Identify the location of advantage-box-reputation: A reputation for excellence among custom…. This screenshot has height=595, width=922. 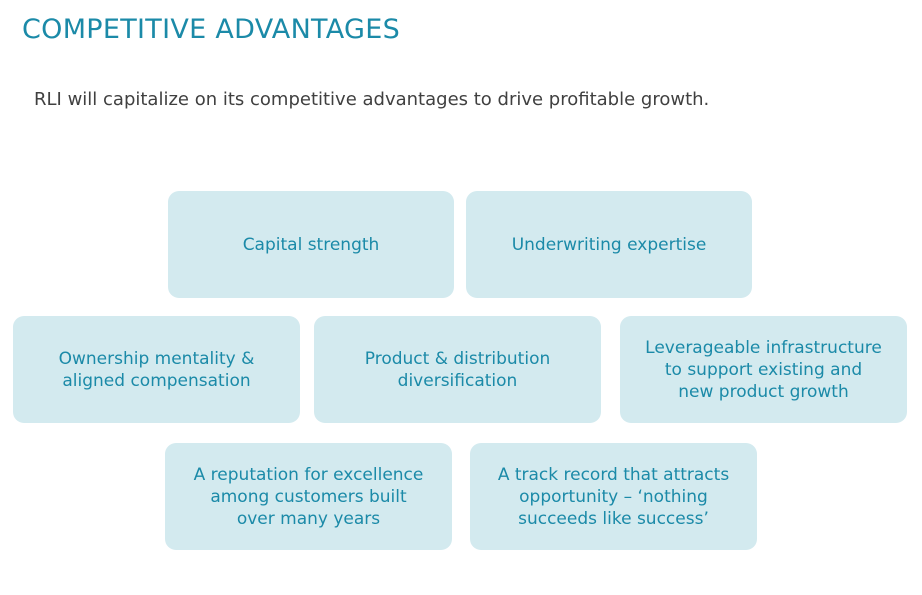
(308, 496).